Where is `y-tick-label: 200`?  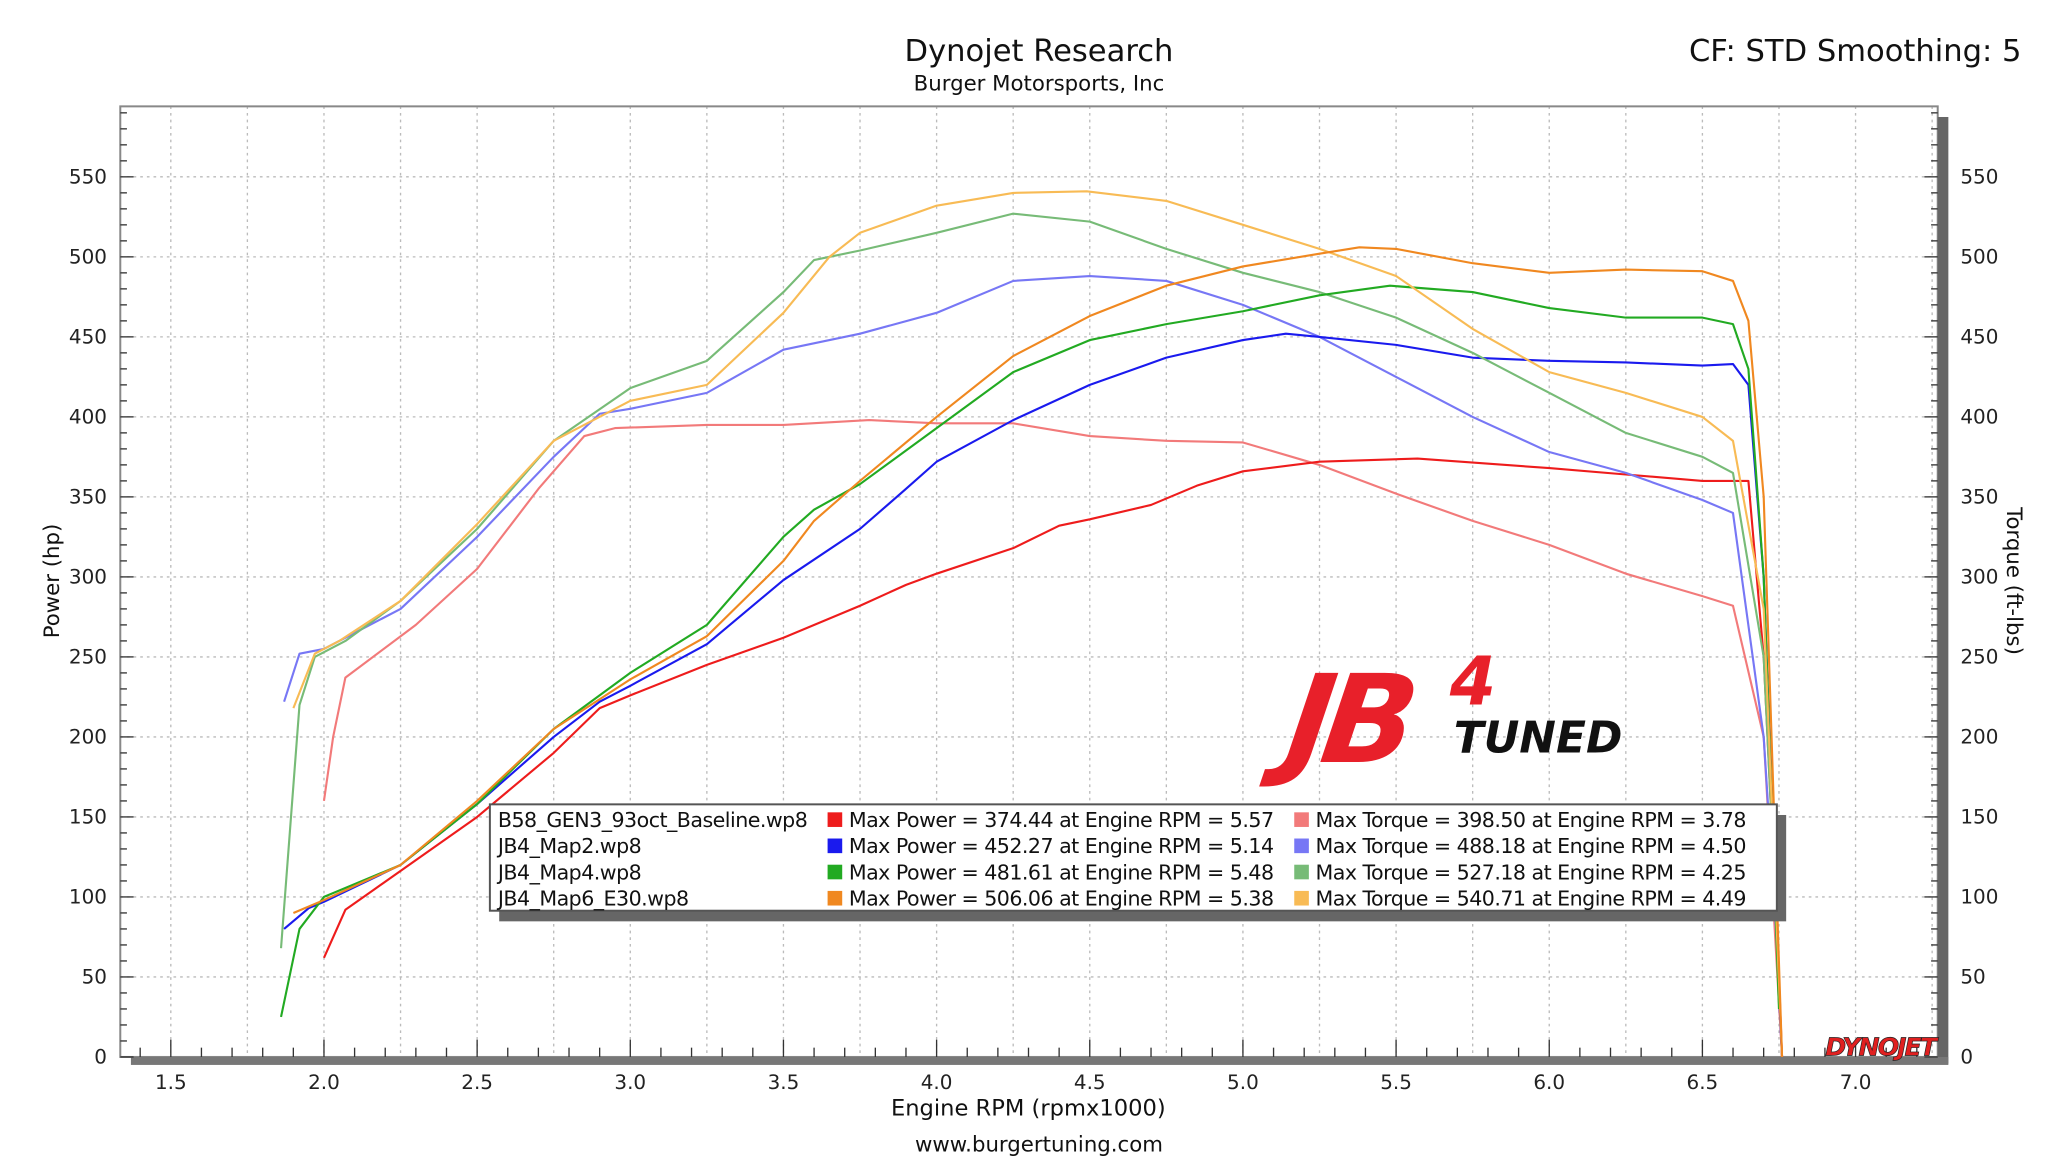 y-tick-label: 200 is located at coordinates (88, 737).